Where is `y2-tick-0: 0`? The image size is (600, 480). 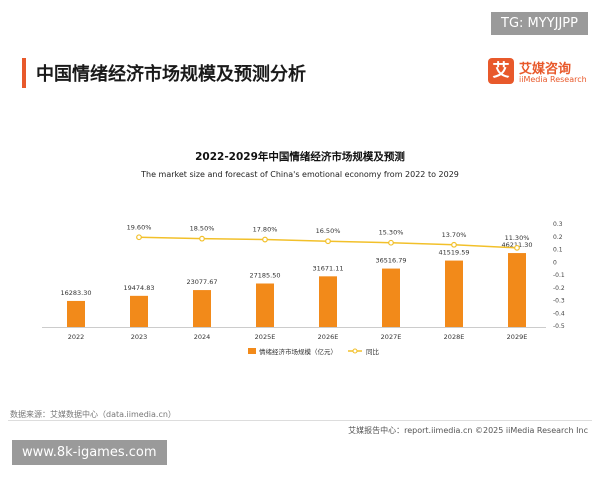 y2-tick-0: 0 is located at coordinates (555, 262).